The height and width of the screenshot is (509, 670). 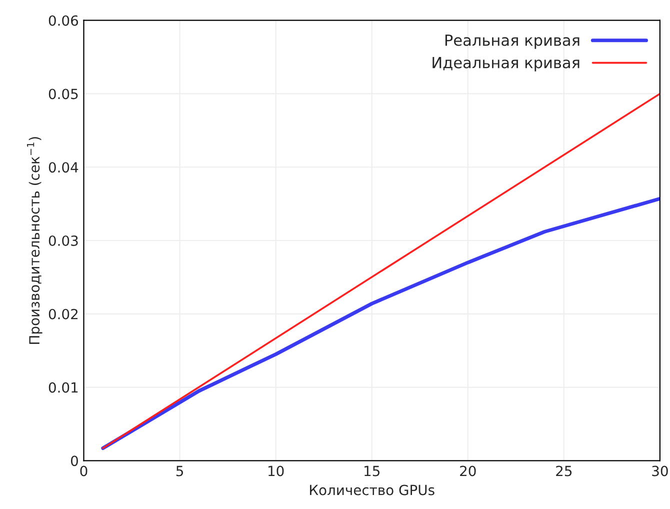 What do you see at coordinates (63, 20) in the screenshot?
I see `y-tick-label: 0.06` at bounding box center [63, 20].